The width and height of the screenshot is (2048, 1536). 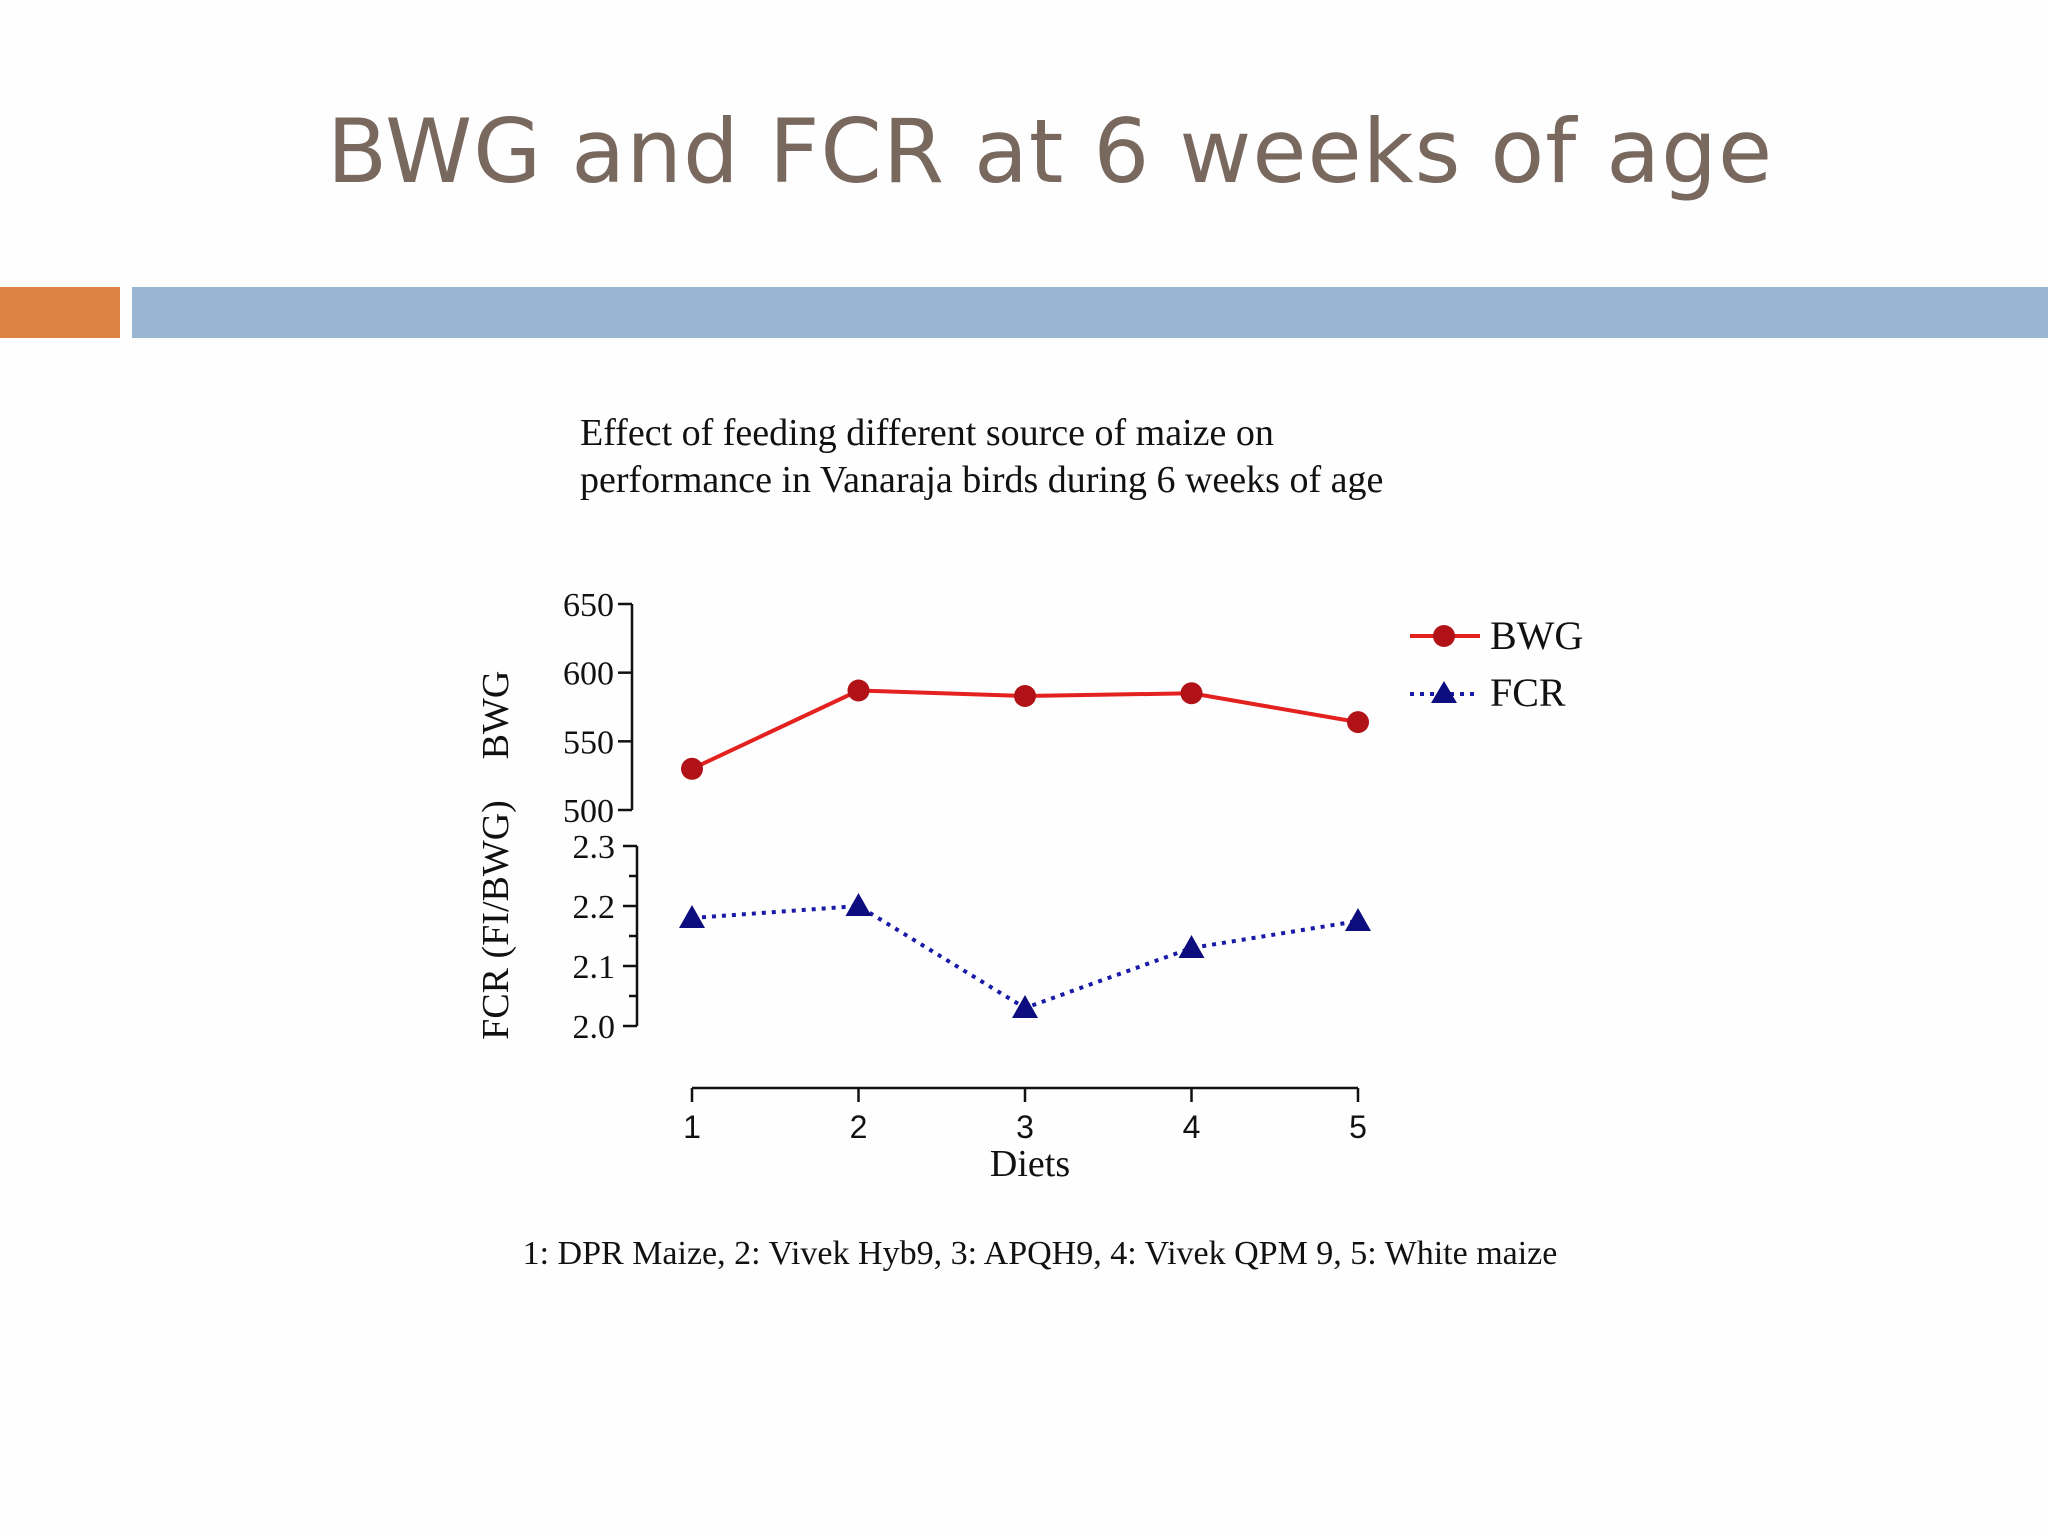 I want to click on fcr-y-tick-label: 2.0, so click(x=594, y=1027).